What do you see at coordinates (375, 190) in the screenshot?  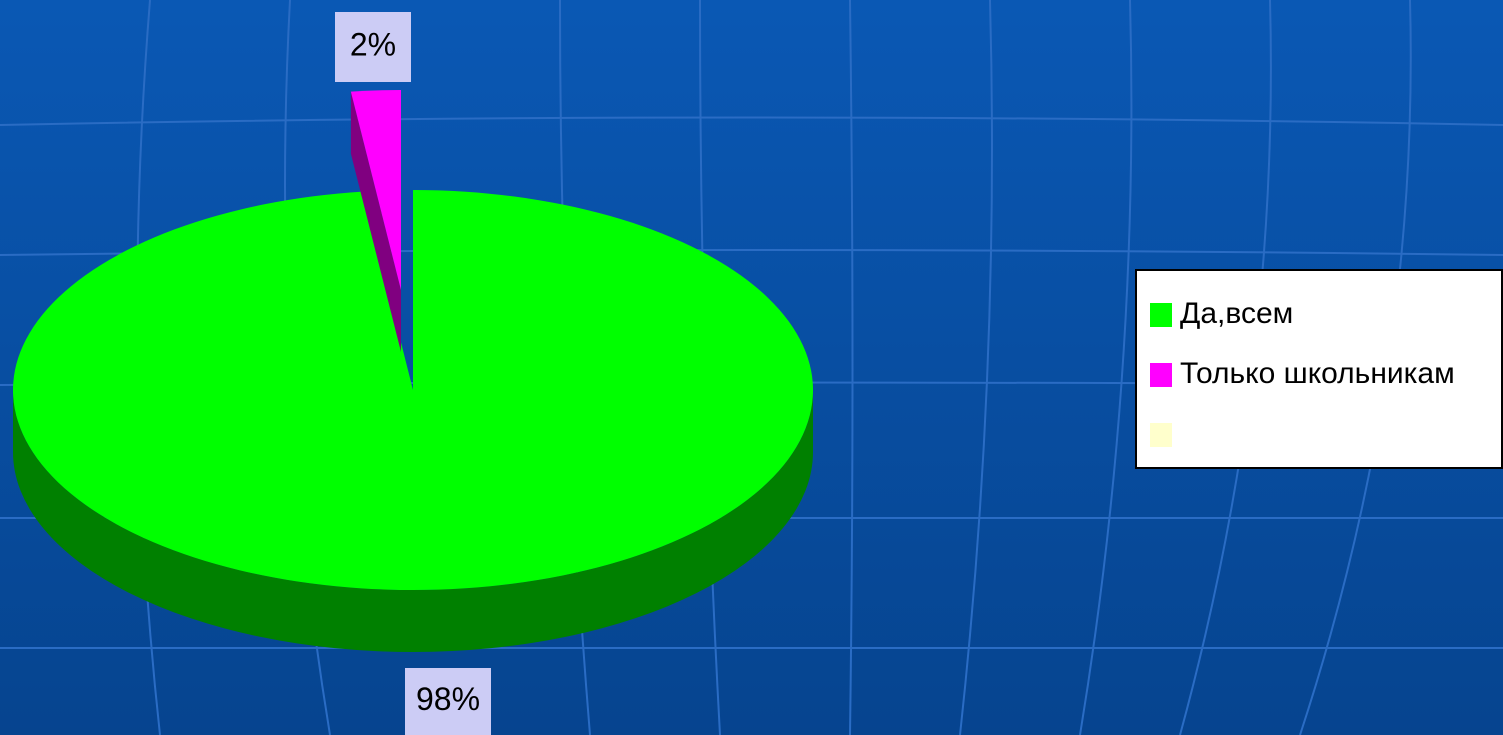 I see `pie-slice` at bounding box center [375, 190].